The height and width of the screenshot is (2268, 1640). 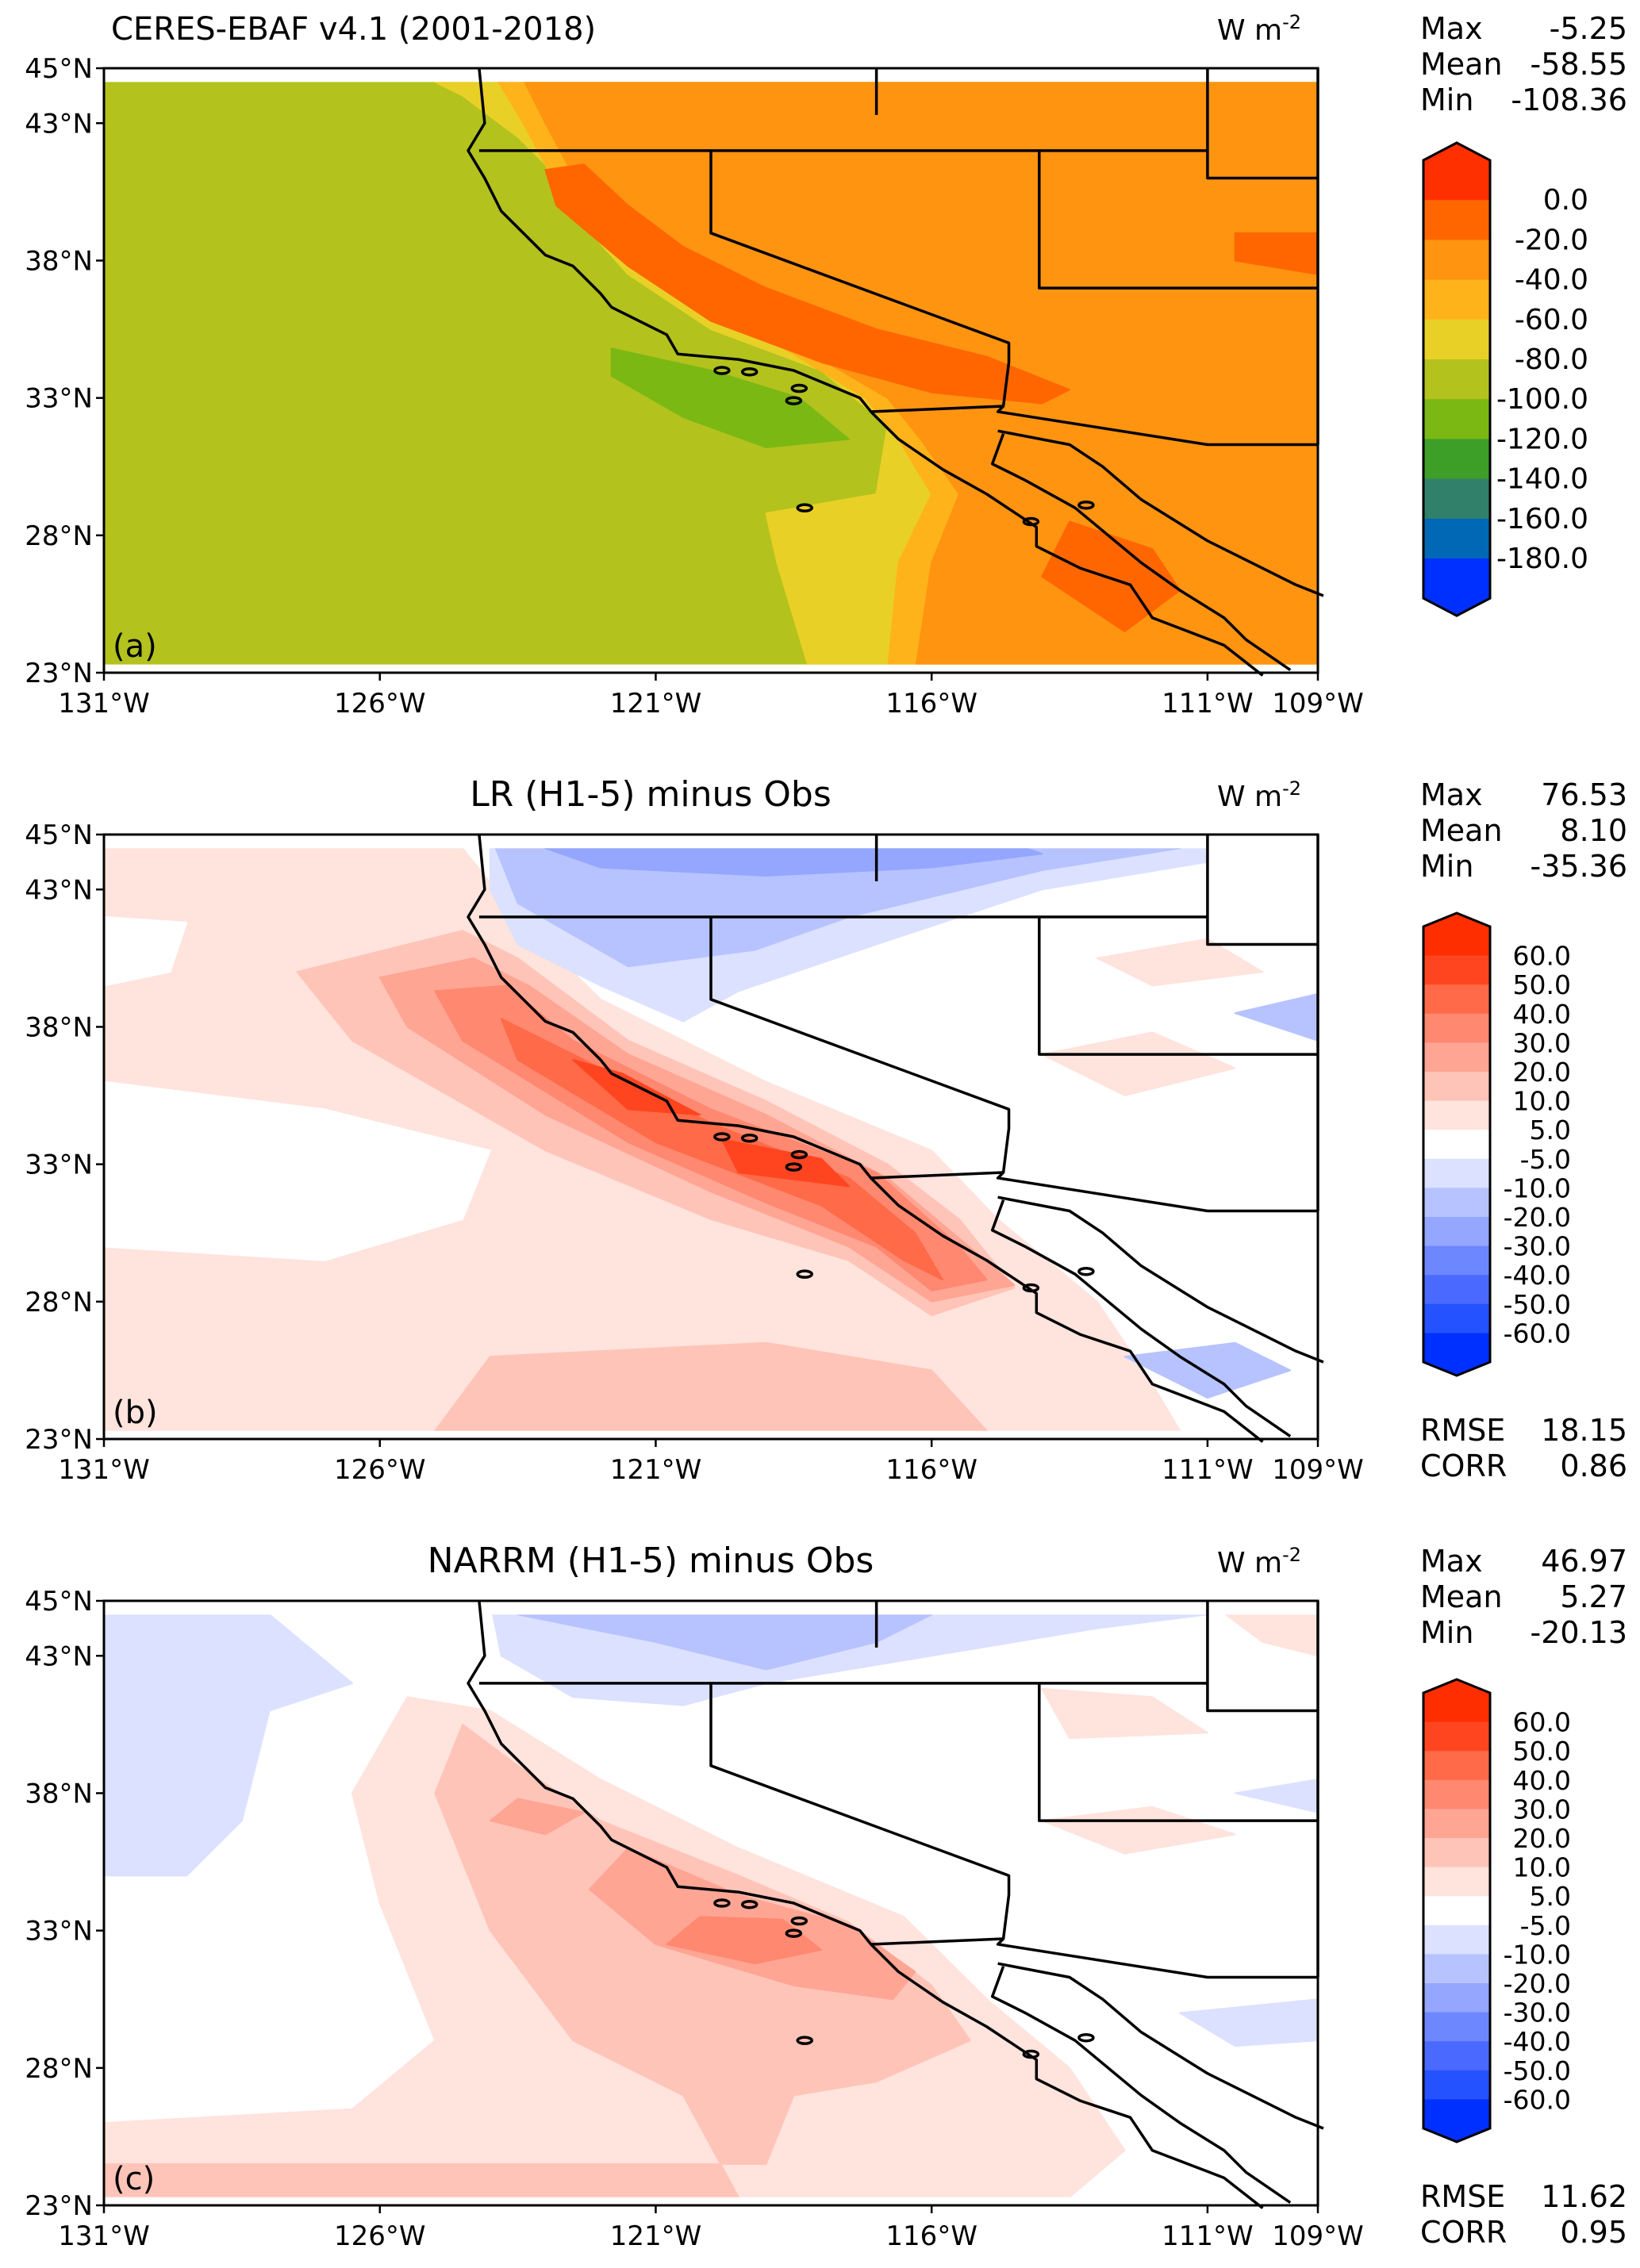 What do you see at coordinates (1593, 1597) in the screenshot?
I see `stat-value: 5.27` at bounding box center [1593, 1597].